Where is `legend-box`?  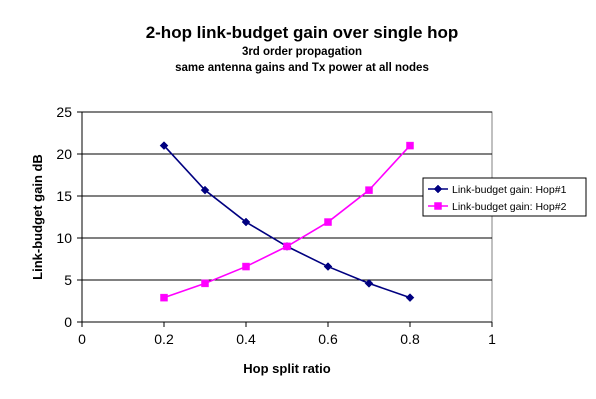
legend-box is located at coordinates (504, 197).